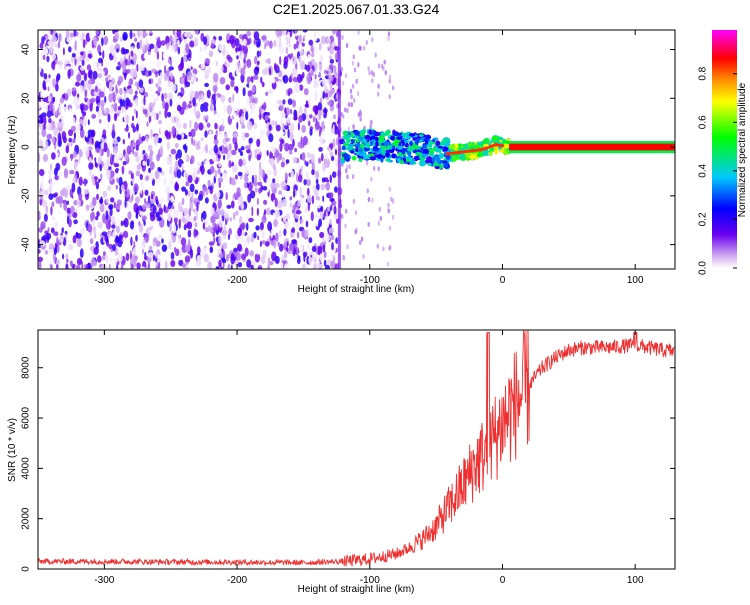 The width and height of the screenshot is (750, 605). What do you see at coordinates (464, 152) in the screenshot?
I see `signal-core` at bounding box center [464, 152].